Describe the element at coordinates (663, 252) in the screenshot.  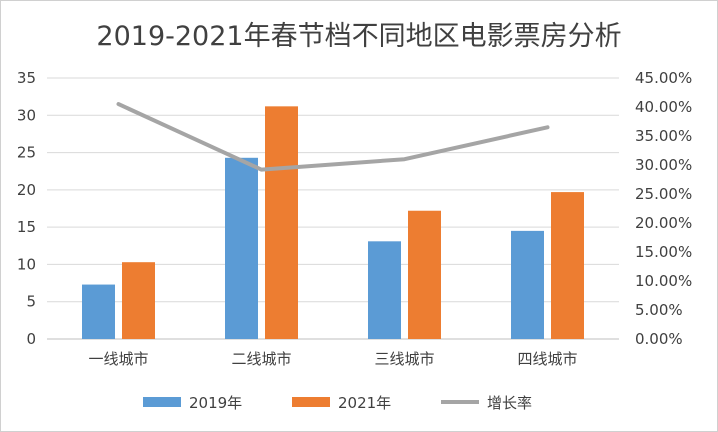
I see `right-tick-label: 15.00%` at that location.